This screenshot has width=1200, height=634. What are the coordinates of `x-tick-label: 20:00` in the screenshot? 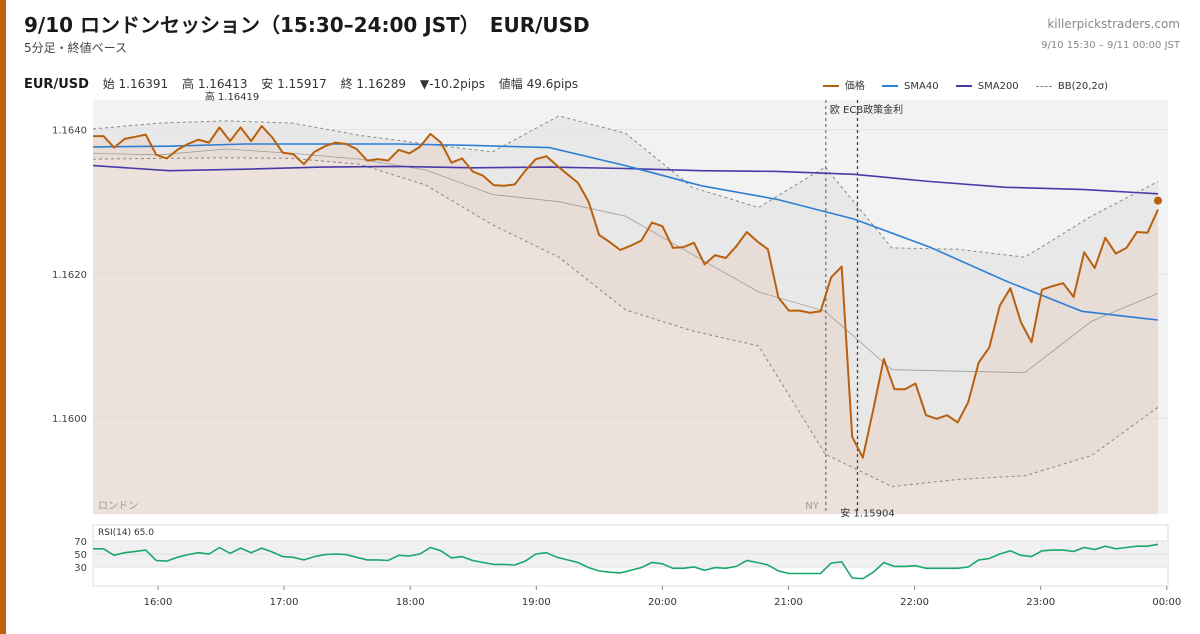 It's located at (662, 602).